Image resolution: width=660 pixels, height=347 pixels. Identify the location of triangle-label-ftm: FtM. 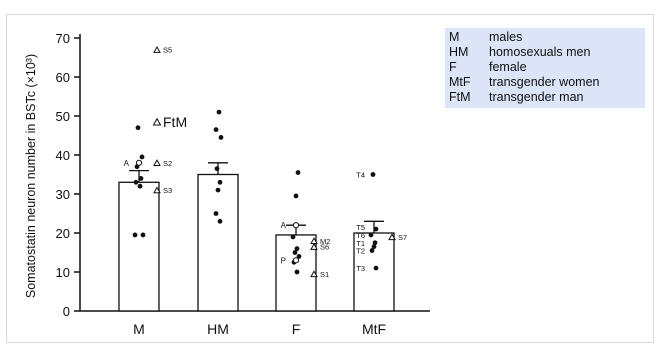
(175, 122).